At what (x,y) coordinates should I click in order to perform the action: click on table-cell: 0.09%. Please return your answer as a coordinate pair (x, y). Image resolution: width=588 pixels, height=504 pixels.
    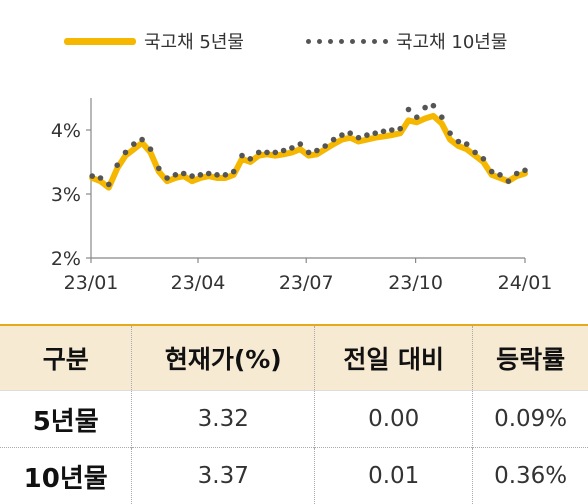
    Looking at the image, I should click on (530, 419).